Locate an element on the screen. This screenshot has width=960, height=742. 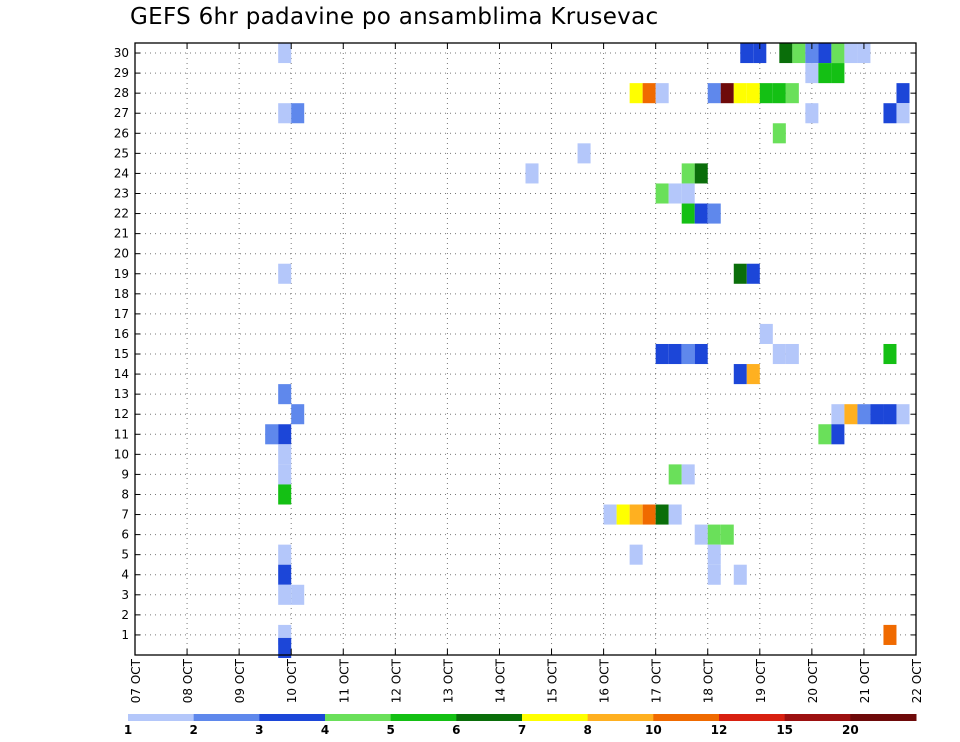
y-tick-label: 28 is located at coordinates (121, 93).